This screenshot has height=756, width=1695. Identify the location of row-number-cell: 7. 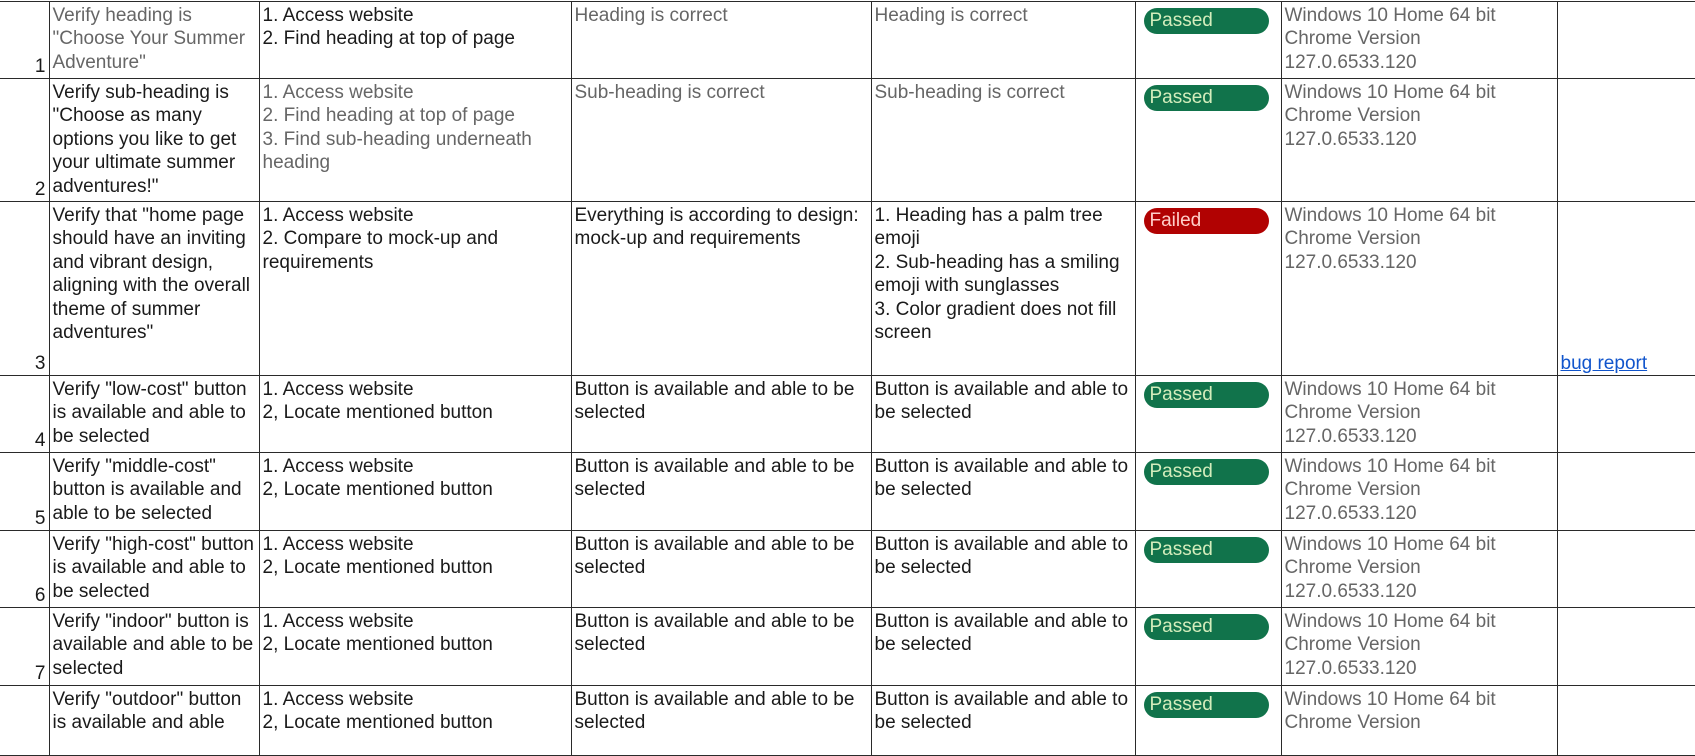
(25, 646).